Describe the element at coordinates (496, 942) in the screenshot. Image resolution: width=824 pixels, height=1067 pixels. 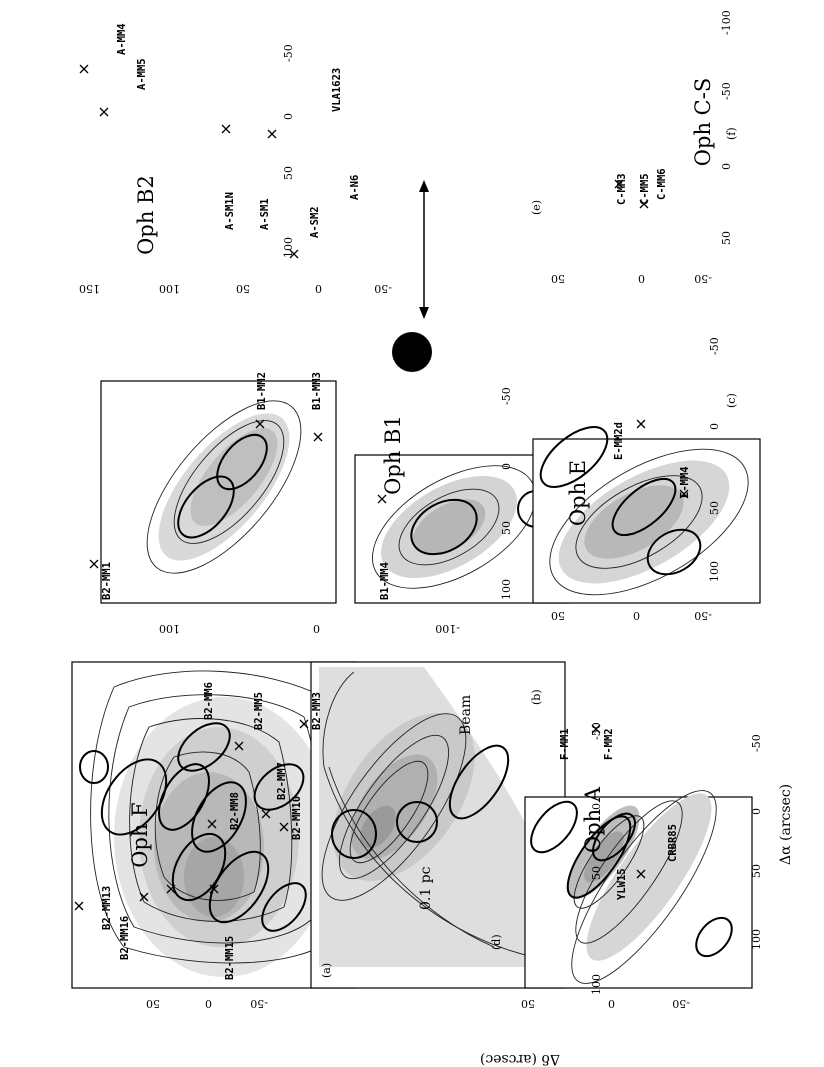
I see `panel-label: (d)` at that location.